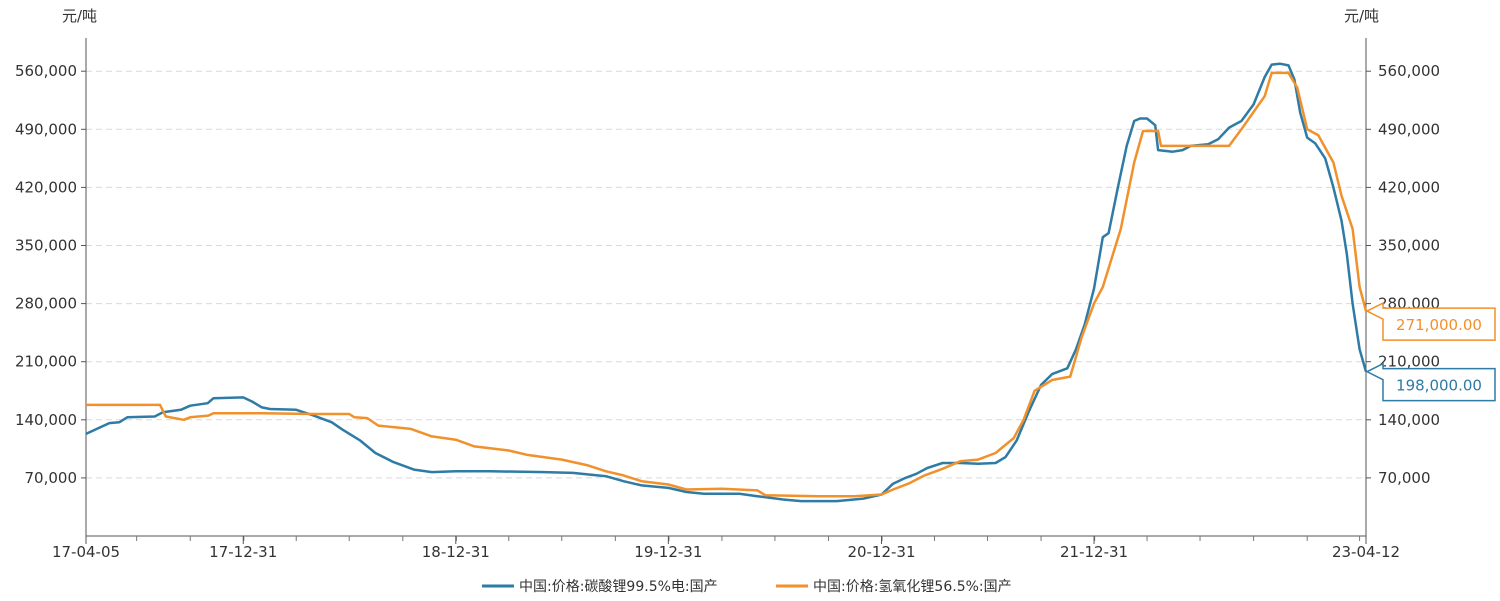  Describe the element at coordinates (1409, 187) in the screenshot. I see `y-tick-label-right: 420,000` at that location.